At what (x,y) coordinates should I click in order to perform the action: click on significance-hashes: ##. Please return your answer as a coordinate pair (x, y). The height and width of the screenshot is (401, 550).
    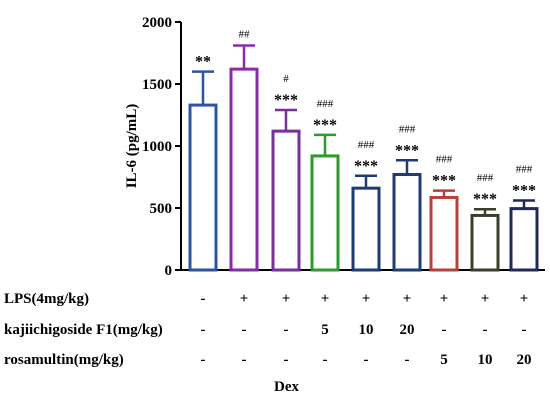
    Looking at the image, I should click on (245, 35).